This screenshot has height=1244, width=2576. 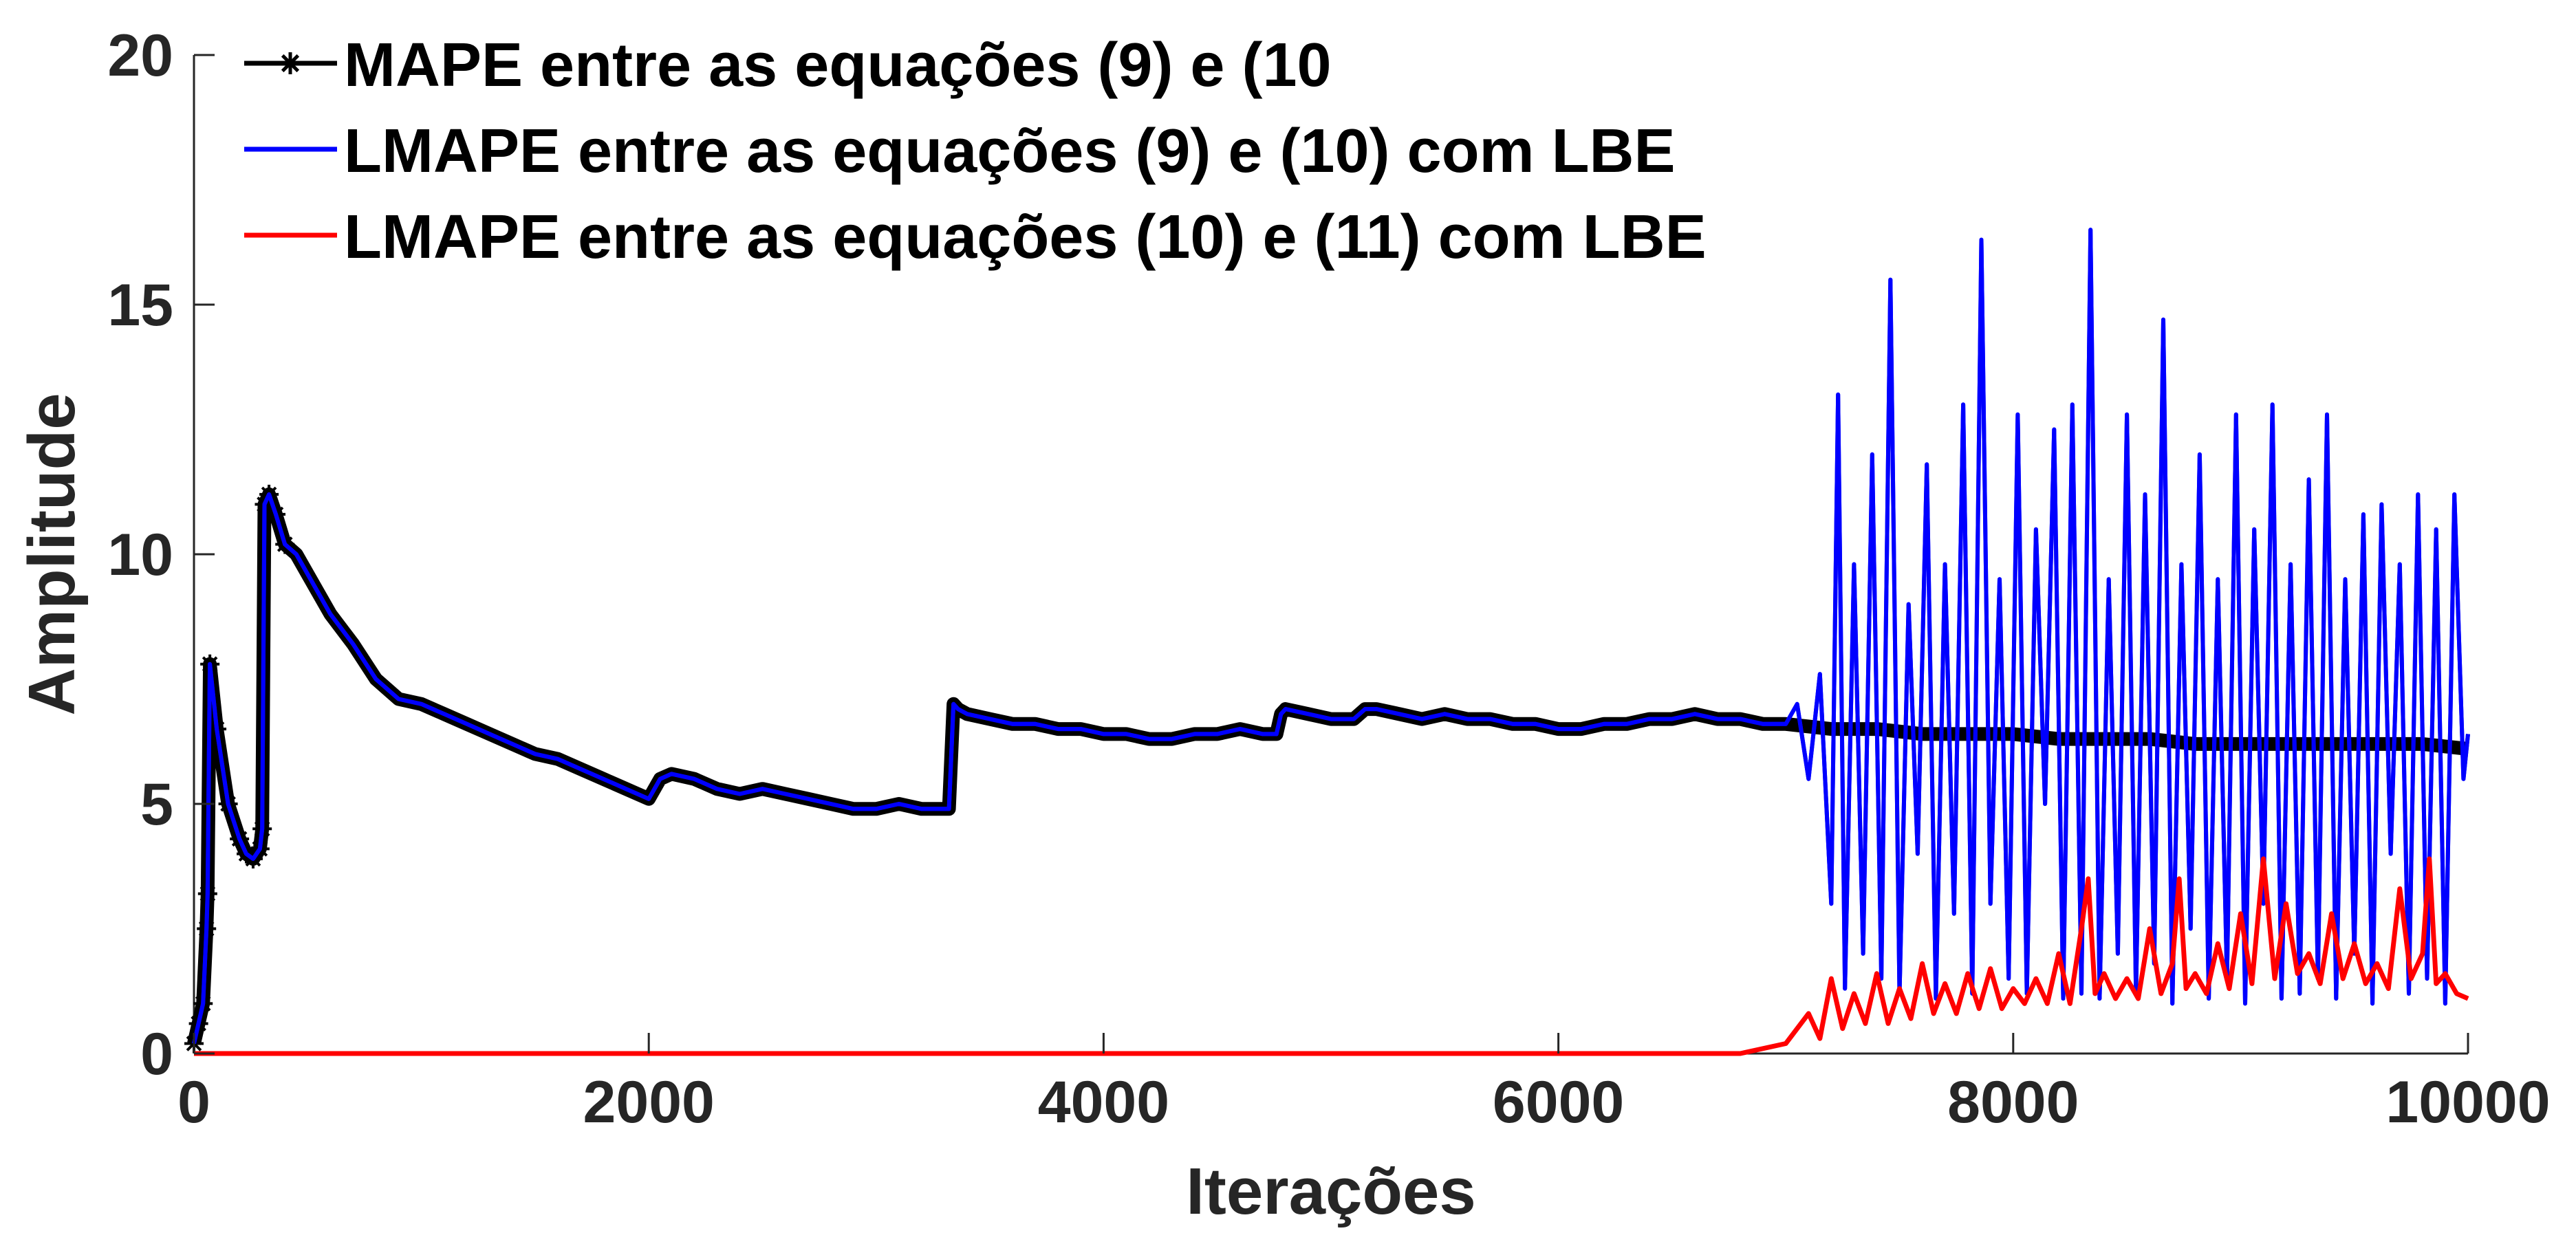 What do you see at coordinates (156, 805) in the screenshot?
I see `y-tick-label: 5` at bounding box center [156, 805].